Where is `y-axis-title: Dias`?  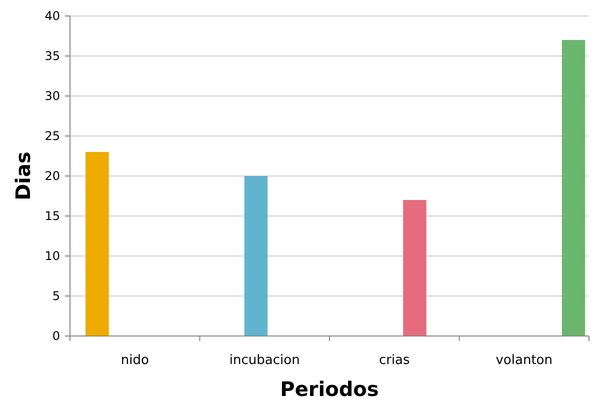 y-axis-title: Dias is located at coordinates (23, 176).